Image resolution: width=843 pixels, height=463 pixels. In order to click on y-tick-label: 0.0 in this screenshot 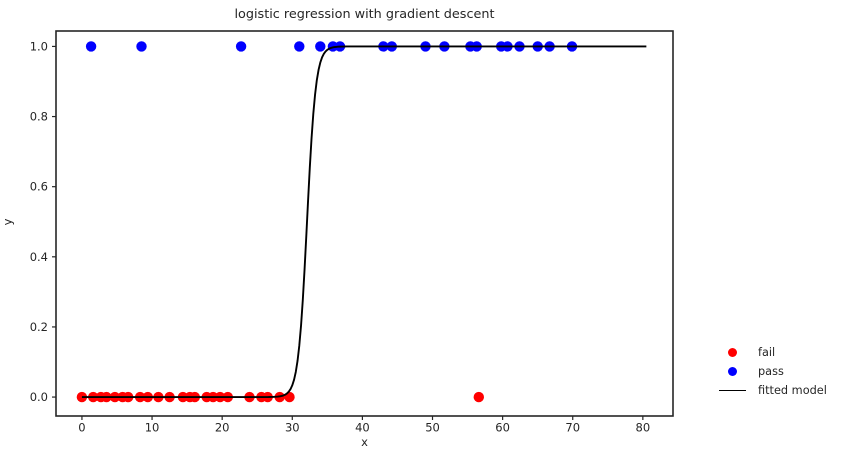, I will do `click(39, 397)`.